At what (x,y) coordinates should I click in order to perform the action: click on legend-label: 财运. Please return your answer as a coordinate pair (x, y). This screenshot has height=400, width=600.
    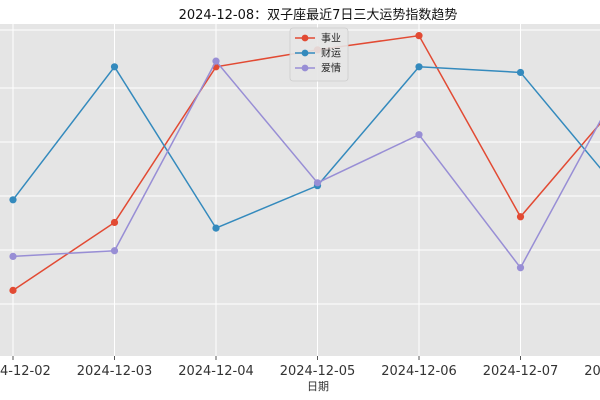
    Looking at the image, I should click on (331, 53).